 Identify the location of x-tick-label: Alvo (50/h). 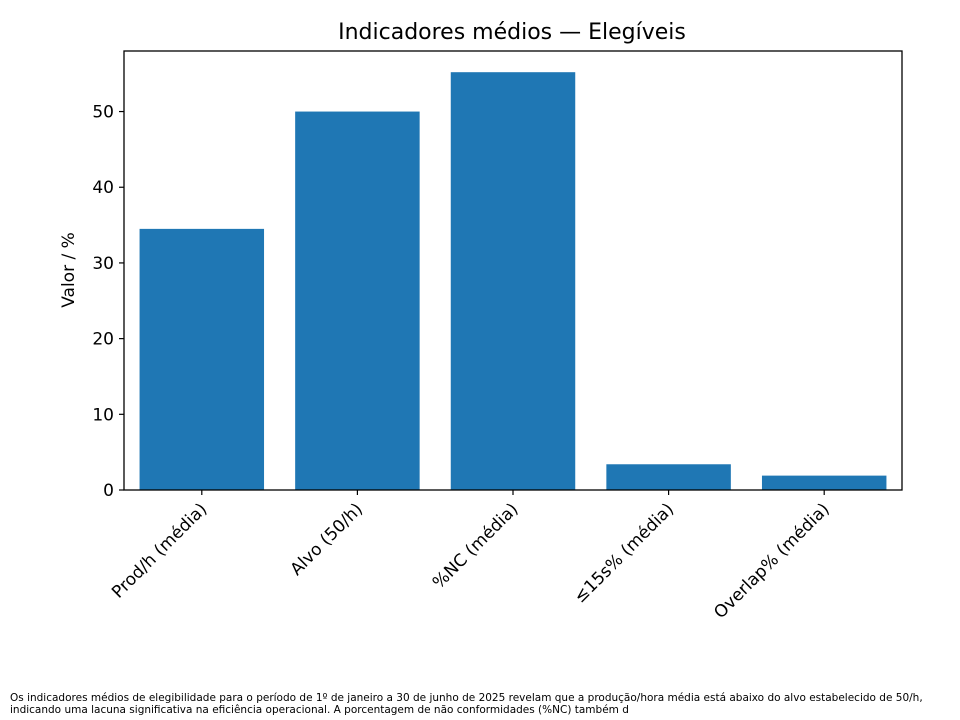
(327, 539).